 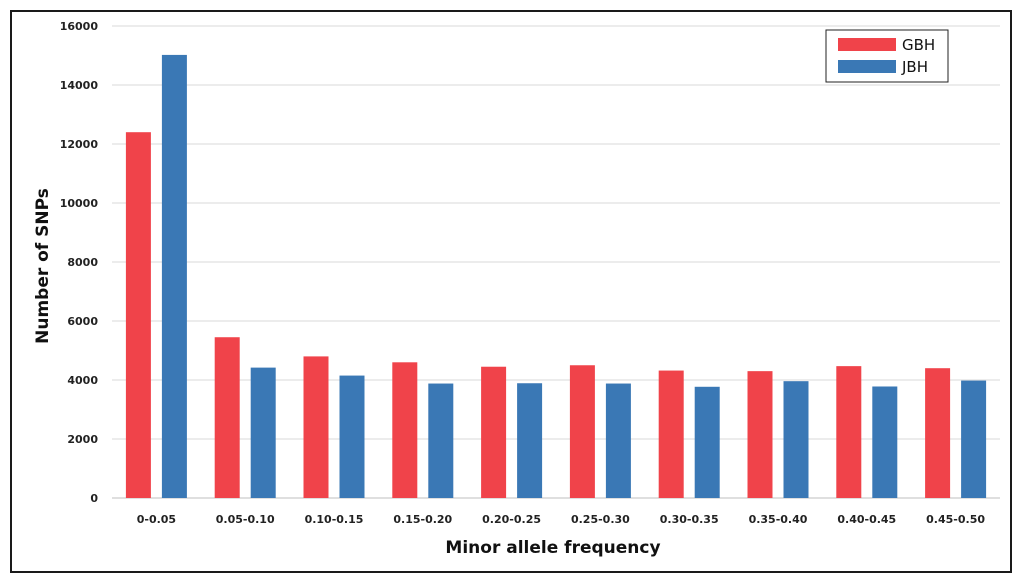 What do you see at coordinates (914, 67) in the screenshot?
I see `legend-label-jbh: JBH` at bounding box center [914, 67].